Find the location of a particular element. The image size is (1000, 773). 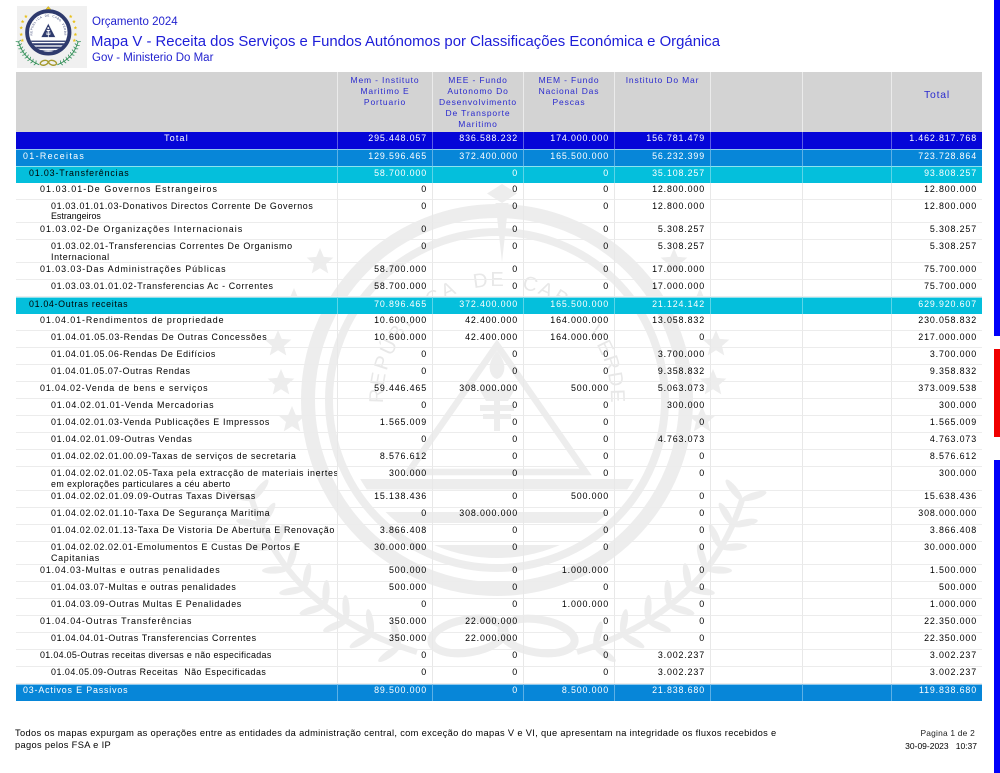

svg-text: V is located at coordinates (63, 25).